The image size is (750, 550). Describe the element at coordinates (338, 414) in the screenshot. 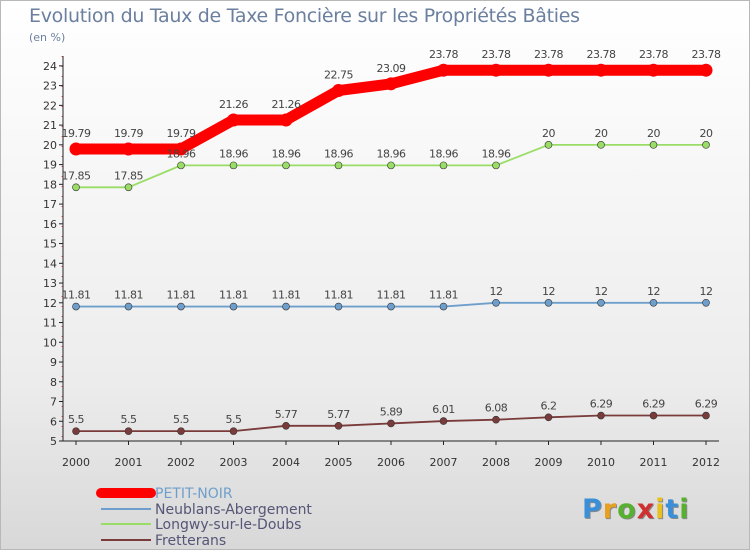

I see `data-label: 5.77` at that location.